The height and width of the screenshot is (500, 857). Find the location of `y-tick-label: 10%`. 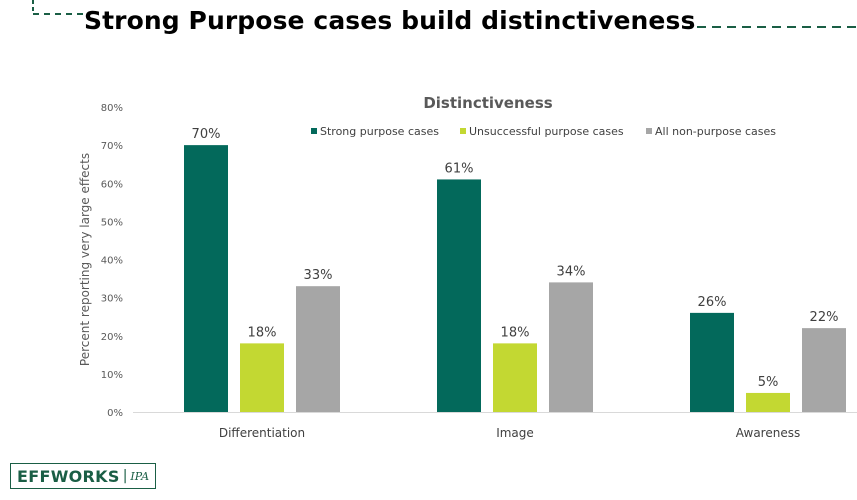

y-tick-label: 10% is located at coordinates (112, 375).